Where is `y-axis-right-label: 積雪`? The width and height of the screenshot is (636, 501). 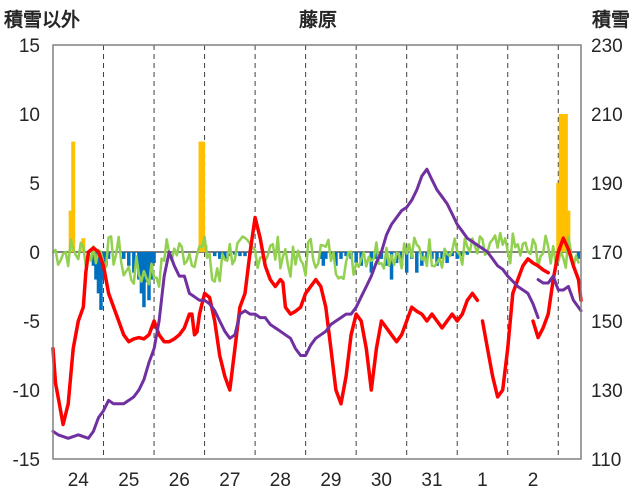
y-axis-right-label: 積雪 is located at coordinates (611, 19).